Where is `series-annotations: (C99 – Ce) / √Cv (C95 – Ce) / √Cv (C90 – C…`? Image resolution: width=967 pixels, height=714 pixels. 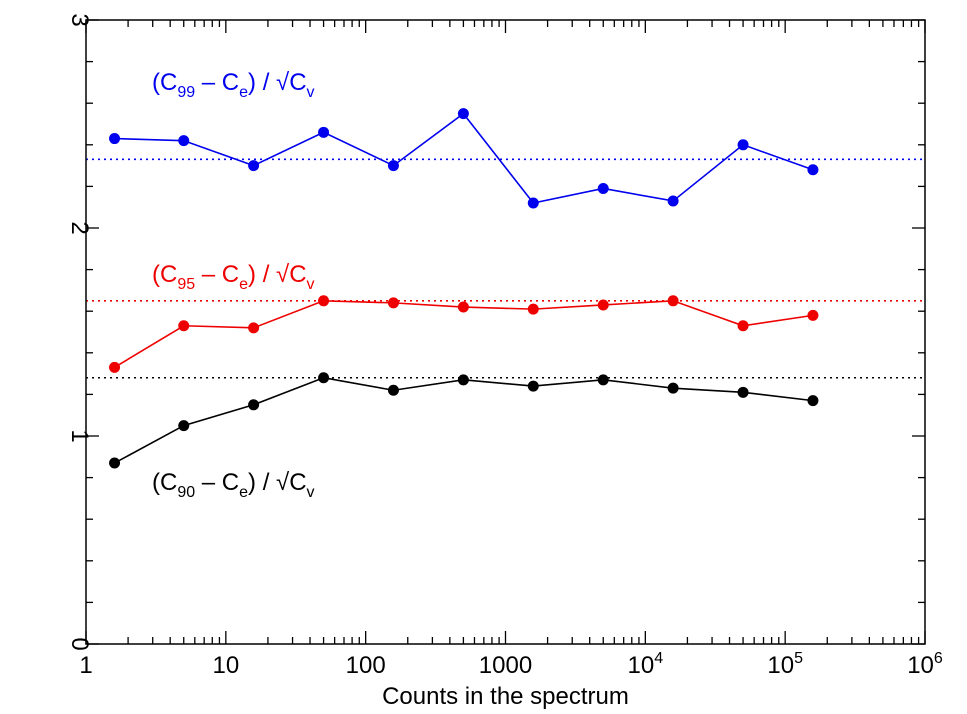
series-annotations: (C99 – Ce) / √Cv (C95 – Ce) / √Cv (C90 – C… is located at coordinates (233, 285).